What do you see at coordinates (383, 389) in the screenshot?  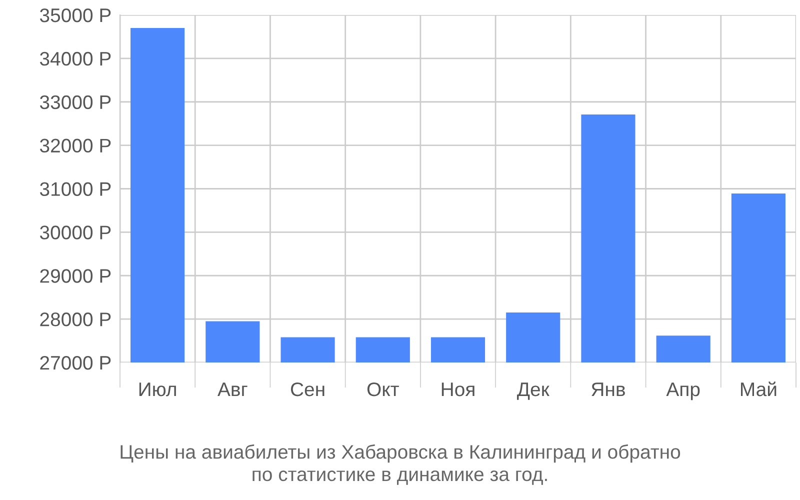 I see `x-tick-label: Окт` at bounding box center [383, 389].